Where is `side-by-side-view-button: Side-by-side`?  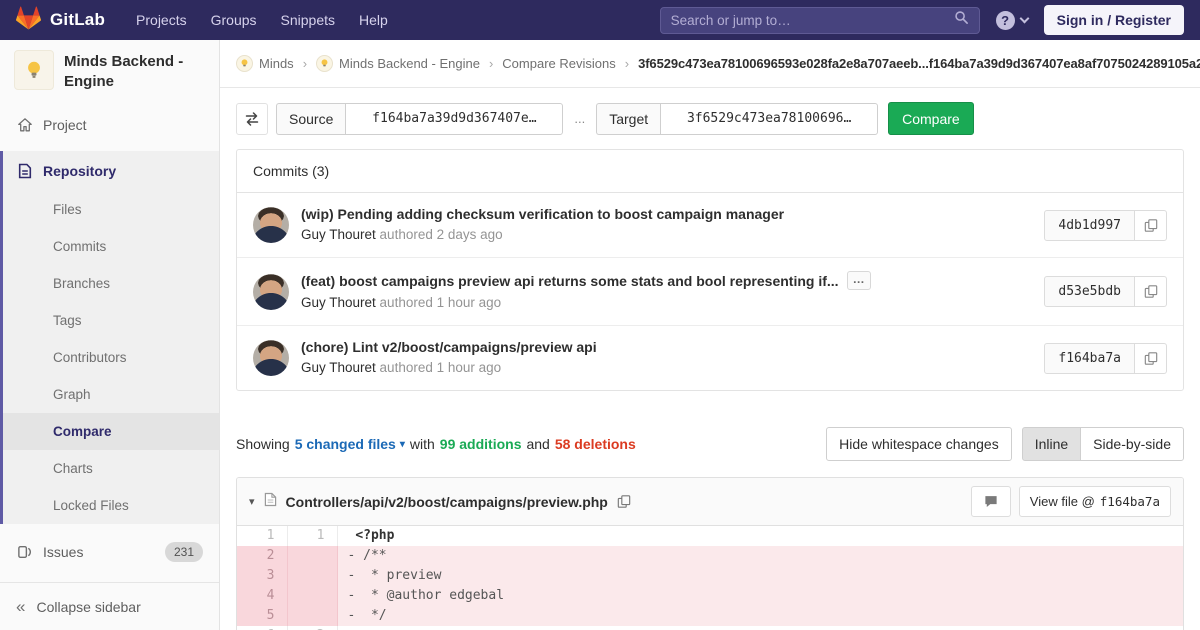 side-by-side-view-button: Side-by-side is located at coordinates (1132, 444).